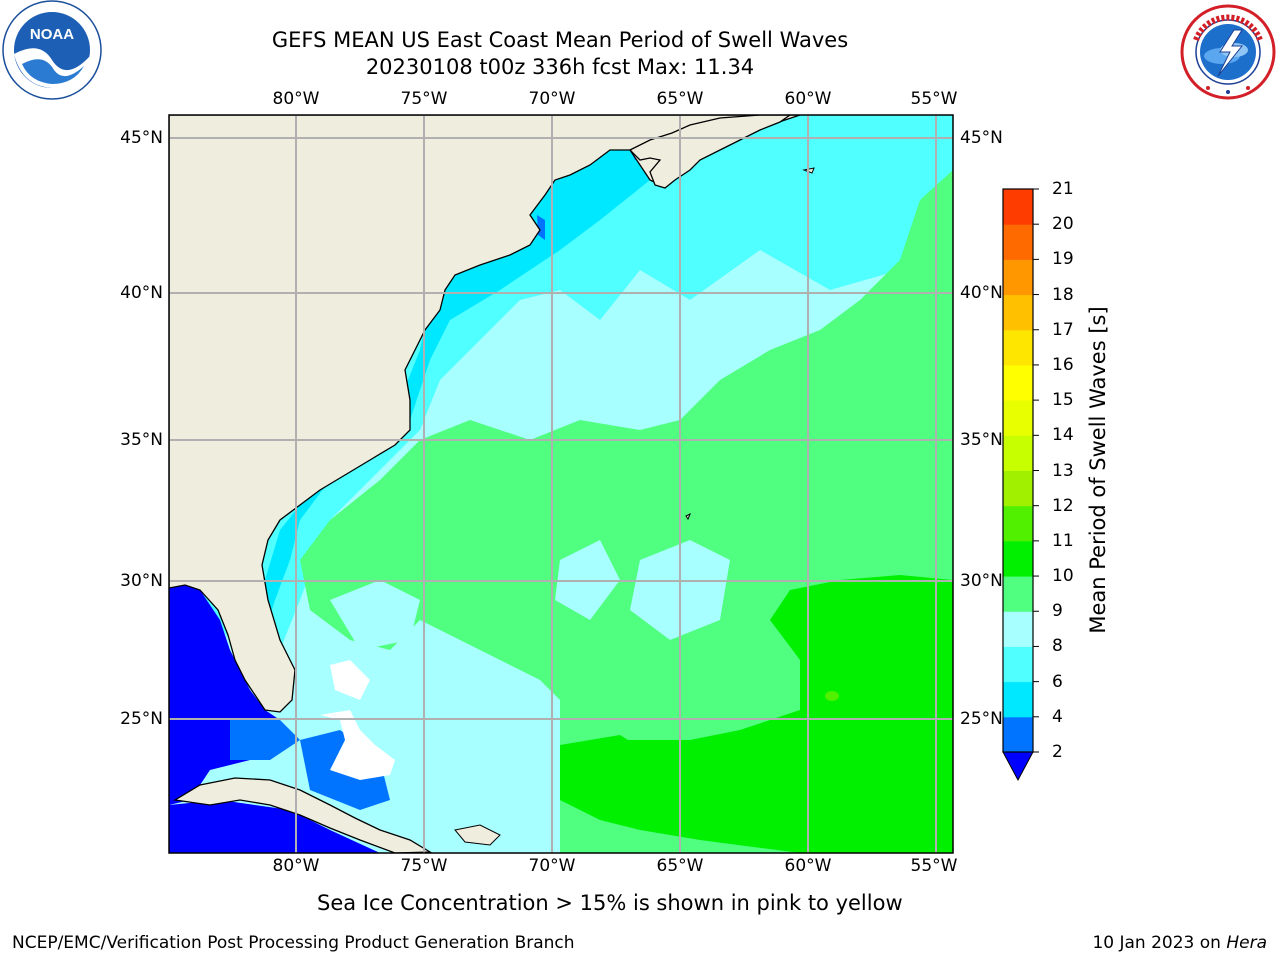 Image resolution: width=1280 pixels, height=960 pixels. What do you see at coordinates (1057, 716) in the screenshot?
I see `colorbar-tick-label: 4` at bounding box center [1057, 716].